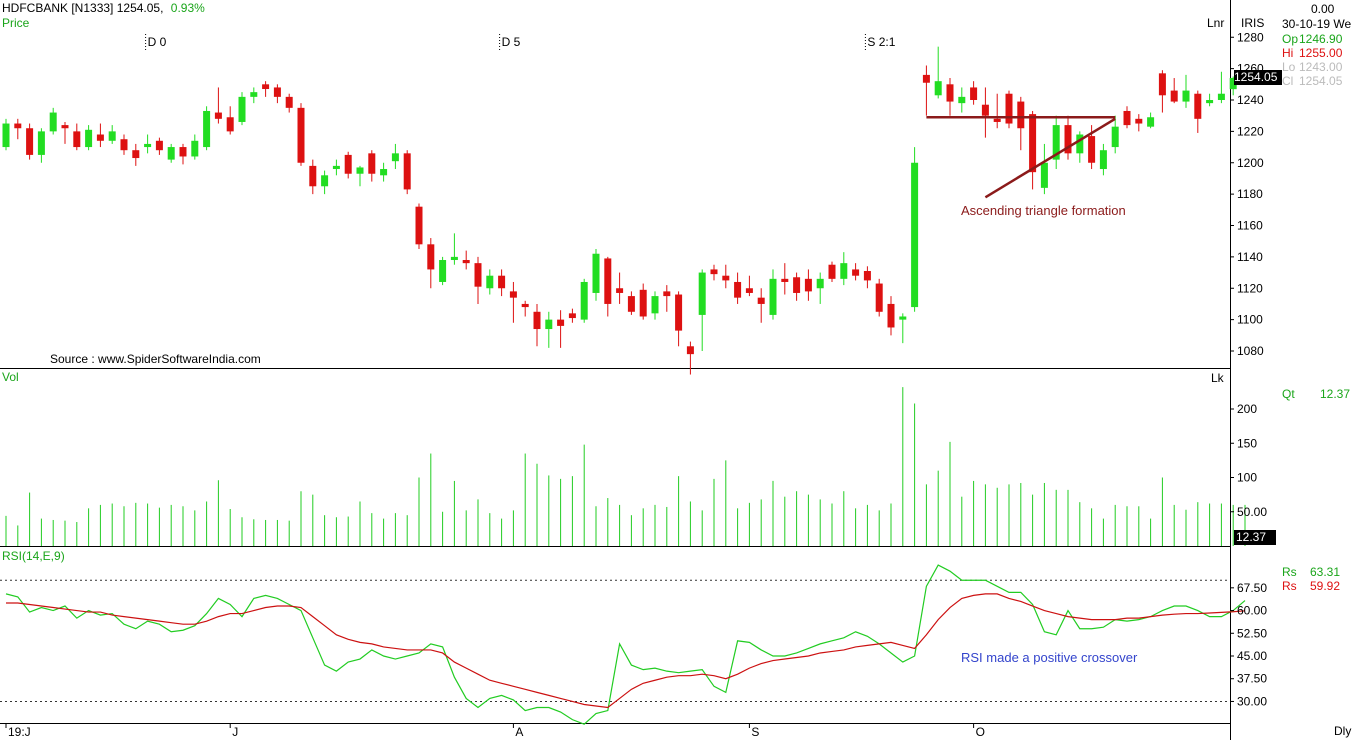  Describe the element at coordinates (1312, 67) in the screenshot. I see `low-readout: Lo 1243.00` at that location.